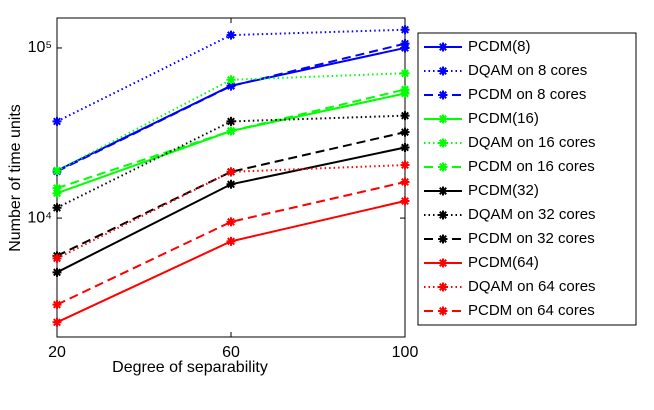 Image resolution: width=654 pixels, height=410 pixels. I want to click on legend-label: DQAM on 64 cores, so click(532, 286).